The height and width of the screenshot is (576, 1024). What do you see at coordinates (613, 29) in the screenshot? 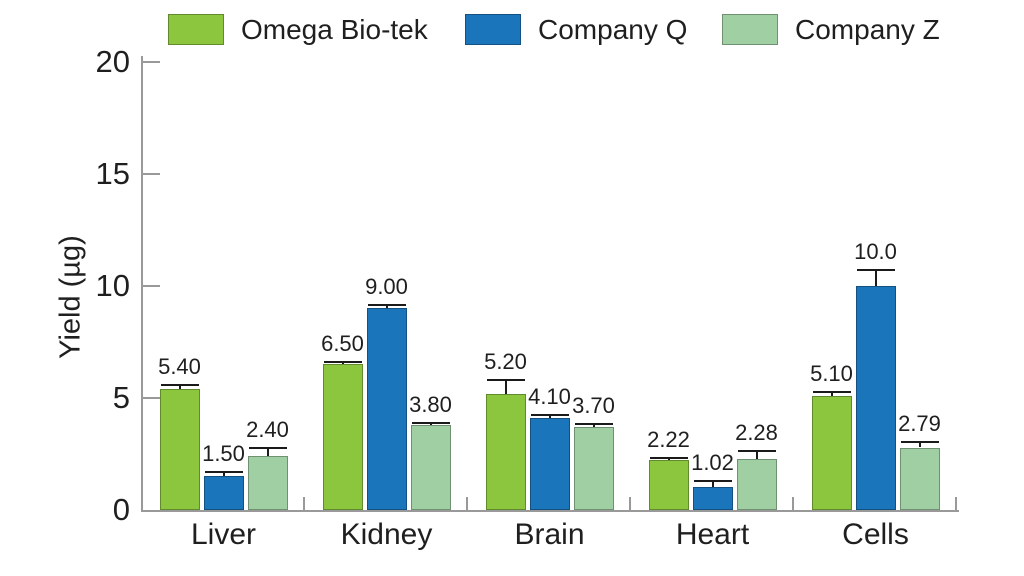
I see `legend-label: Company Q` at bounding box center [613, 29].